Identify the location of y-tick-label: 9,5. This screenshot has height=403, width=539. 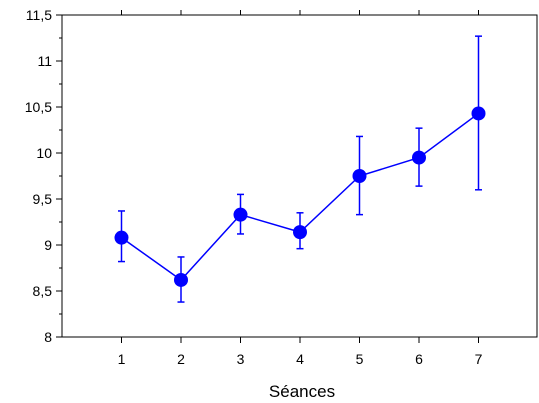
(43, 199).